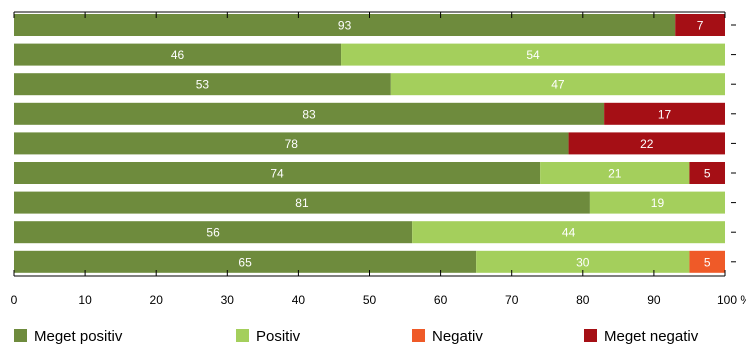  I want to click on x-tick-label: 30, so click(228, 300).